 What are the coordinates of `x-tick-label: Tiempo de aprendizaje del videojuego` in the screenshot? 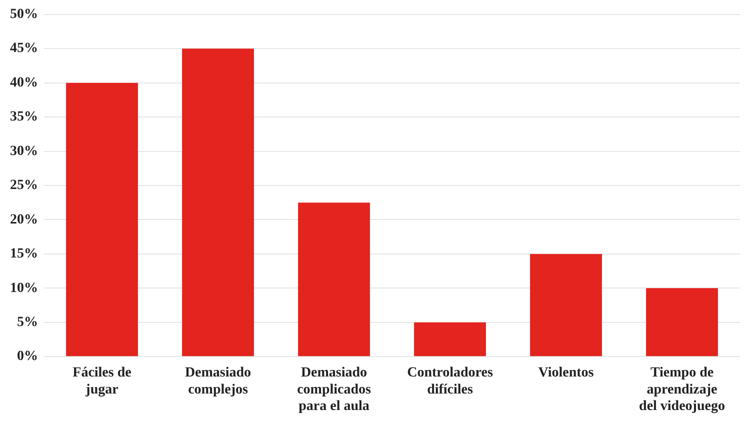 It's located at (682, 390).